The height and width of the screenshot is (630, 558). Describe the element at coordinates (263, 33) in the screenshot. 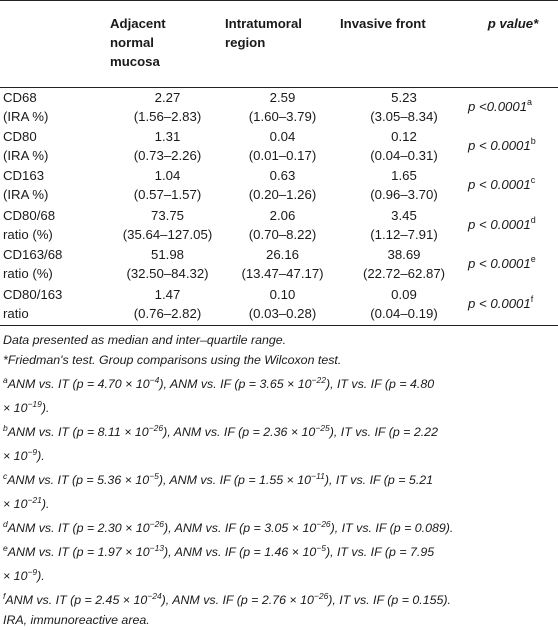

I see `header-intratumoral-region: Intratumoral region` at that location.